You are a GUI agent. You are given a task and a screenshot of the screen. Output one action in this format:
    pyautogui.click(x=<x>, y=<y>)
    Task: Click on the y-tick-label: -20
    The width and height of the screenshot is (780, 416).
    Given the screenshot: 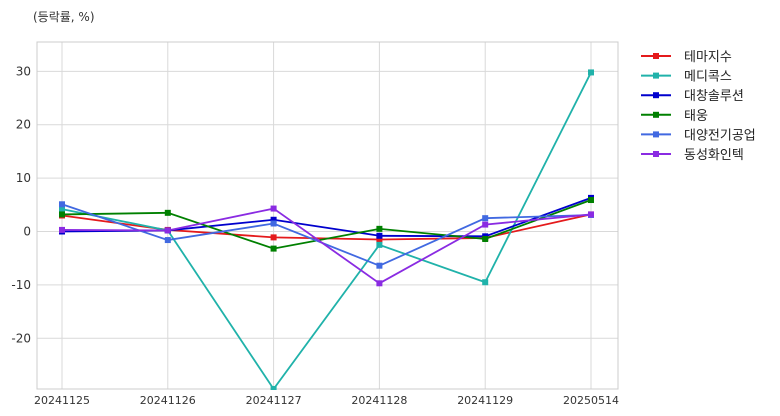 What is the action you would take?
    pyautogui.click(x=21, y=338)
    